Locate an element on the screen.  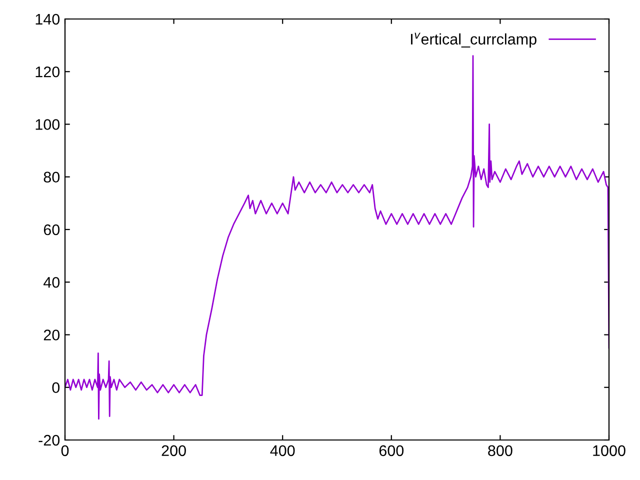
x-tick-label: 400 is located at coordinates (282, 450).